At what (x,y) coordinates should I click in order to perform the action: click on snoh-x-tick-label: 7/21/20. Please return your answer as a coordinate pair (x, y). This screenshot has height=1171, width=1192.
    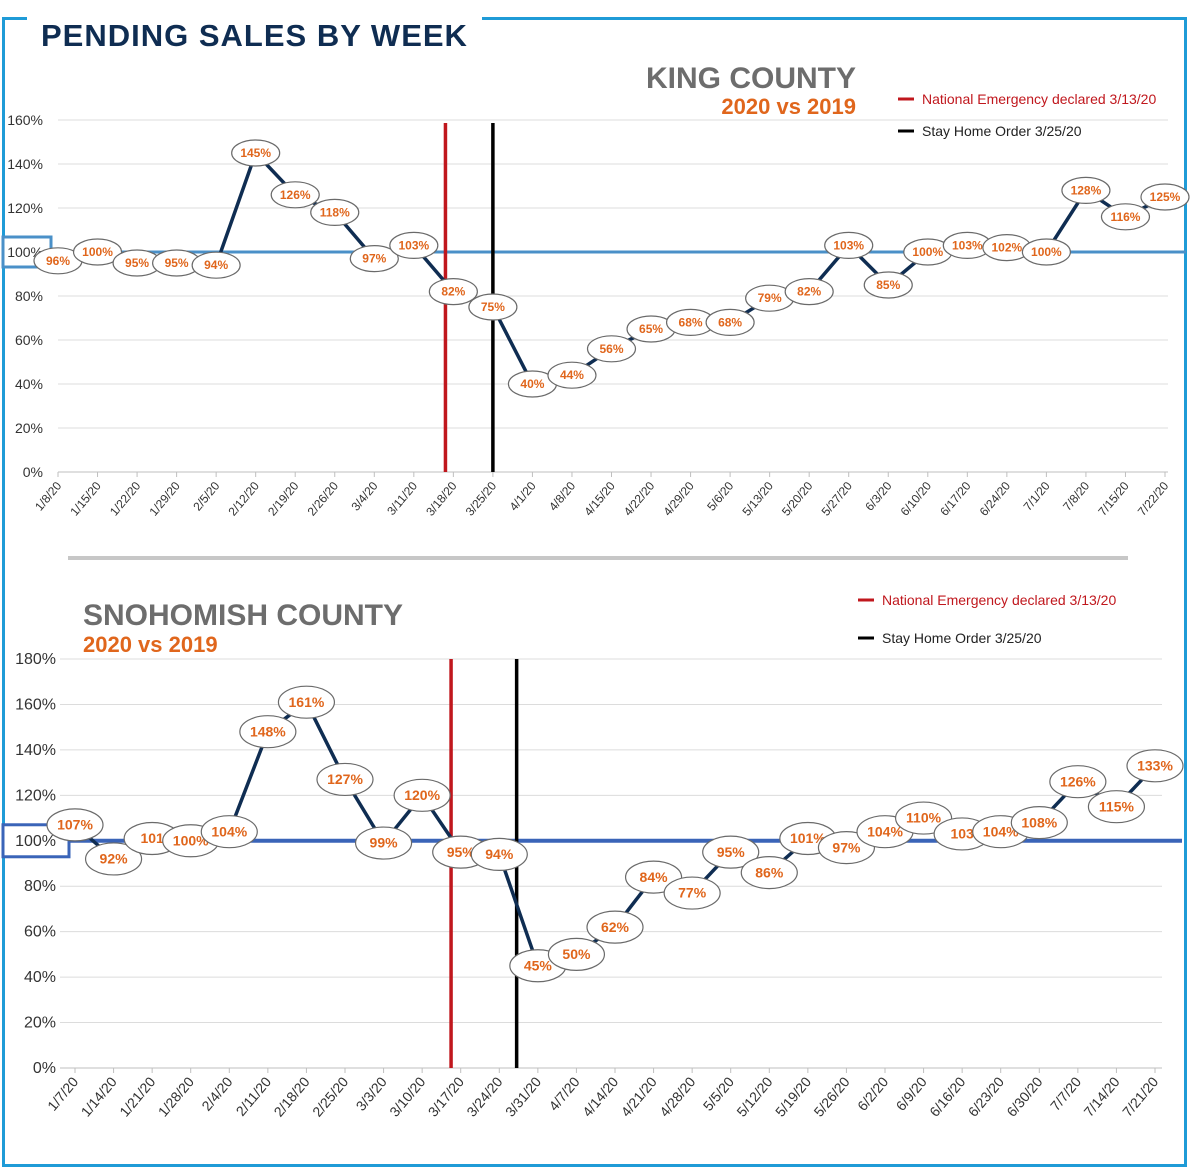
    Looking at the image, I should click on (1140, 1096).